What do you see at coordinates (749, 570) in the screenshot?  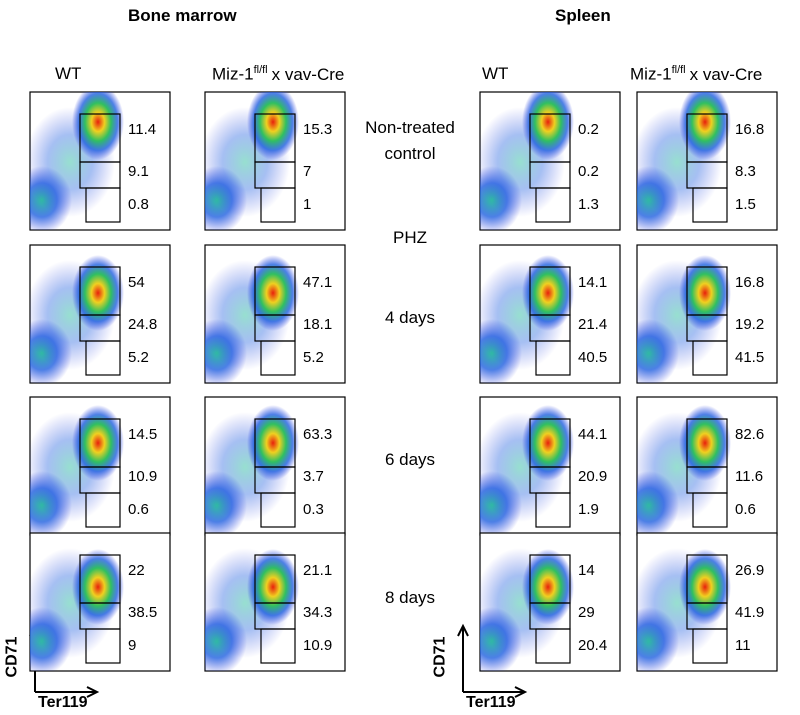 I see `gate-percentage: 26.9` at bounding box center [749, 570].